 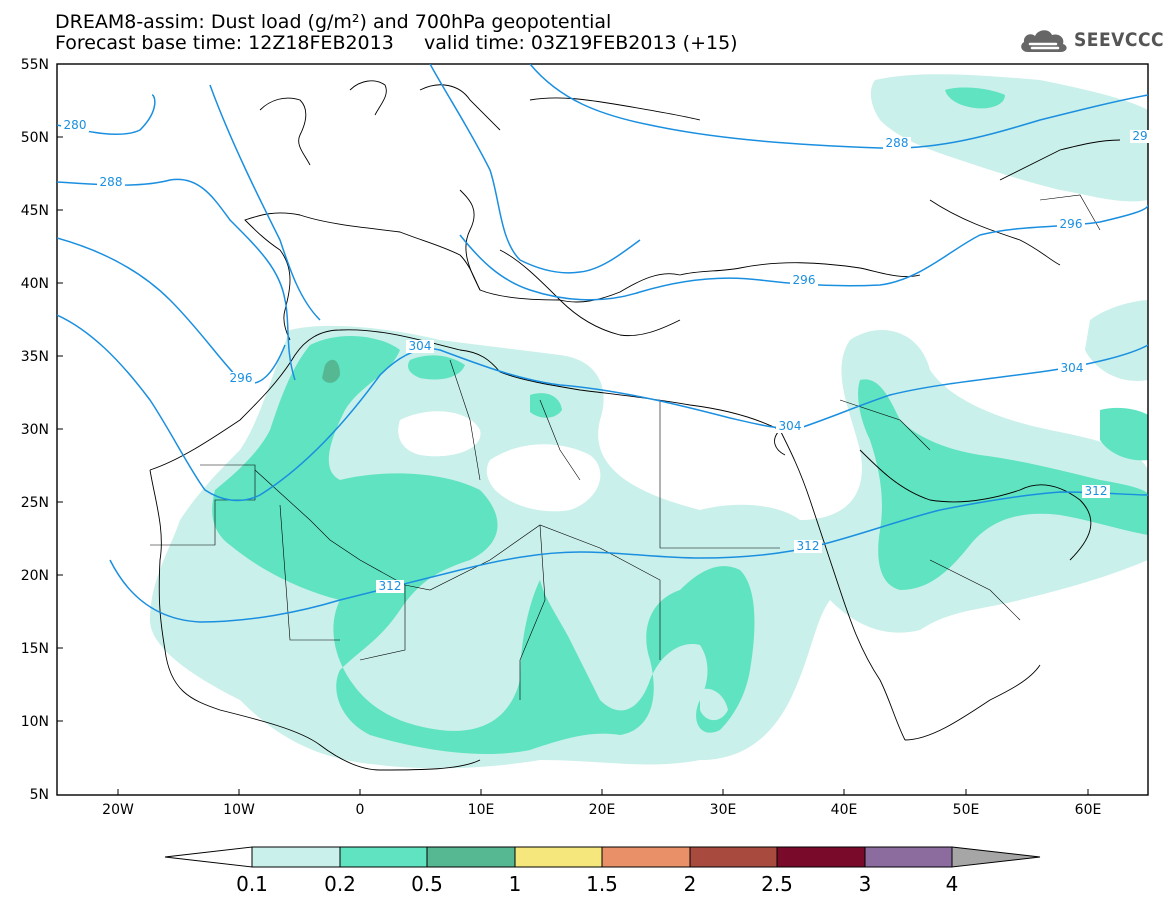 I want to click on seevccc-logo: SEEVCCC, so click(x=1091, y=40).